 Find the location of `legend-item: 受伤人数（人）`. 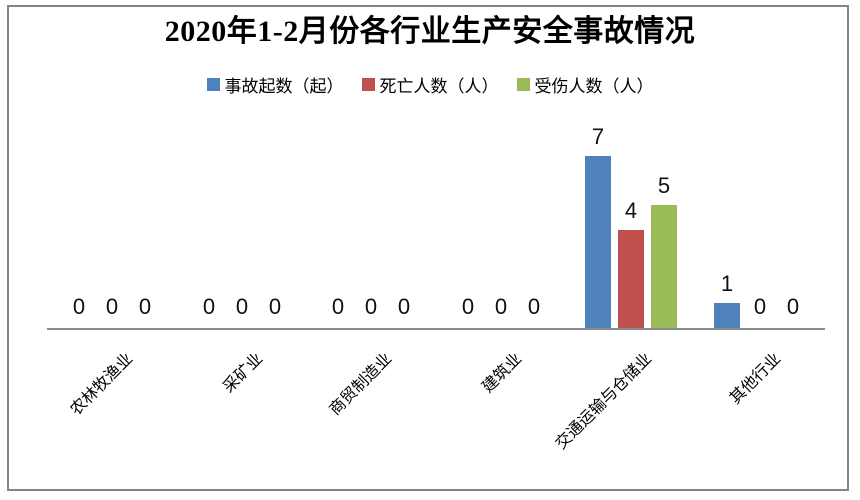

legend-item: 受伤人数（人） is located at coordinates (585, 84).